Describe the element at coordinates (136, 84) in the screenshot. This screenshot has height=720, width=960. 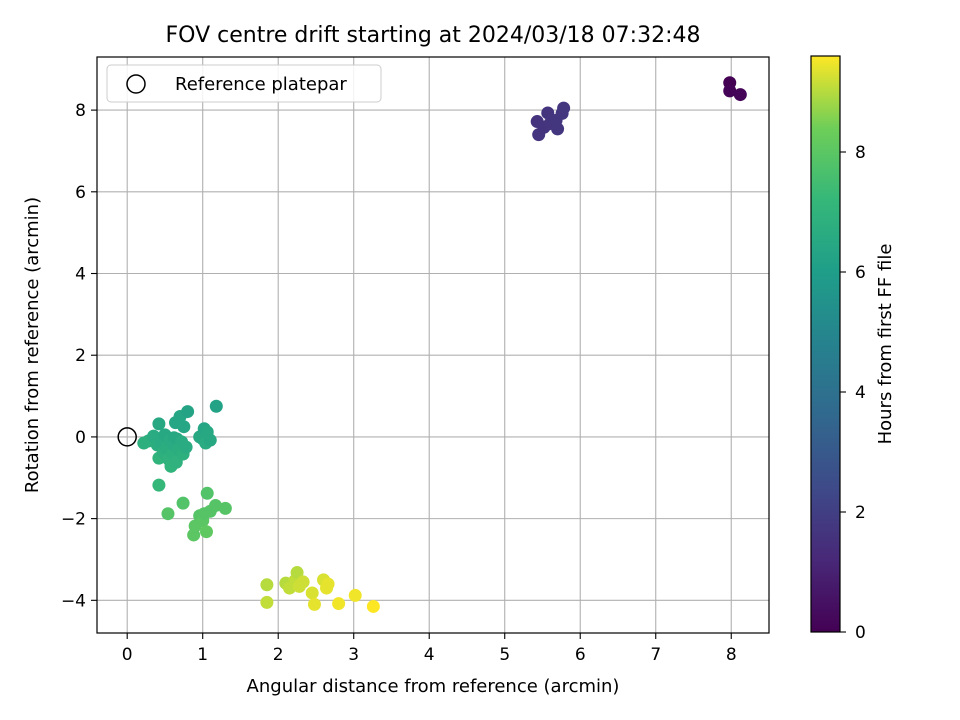
I see `legend-marker` at that location.